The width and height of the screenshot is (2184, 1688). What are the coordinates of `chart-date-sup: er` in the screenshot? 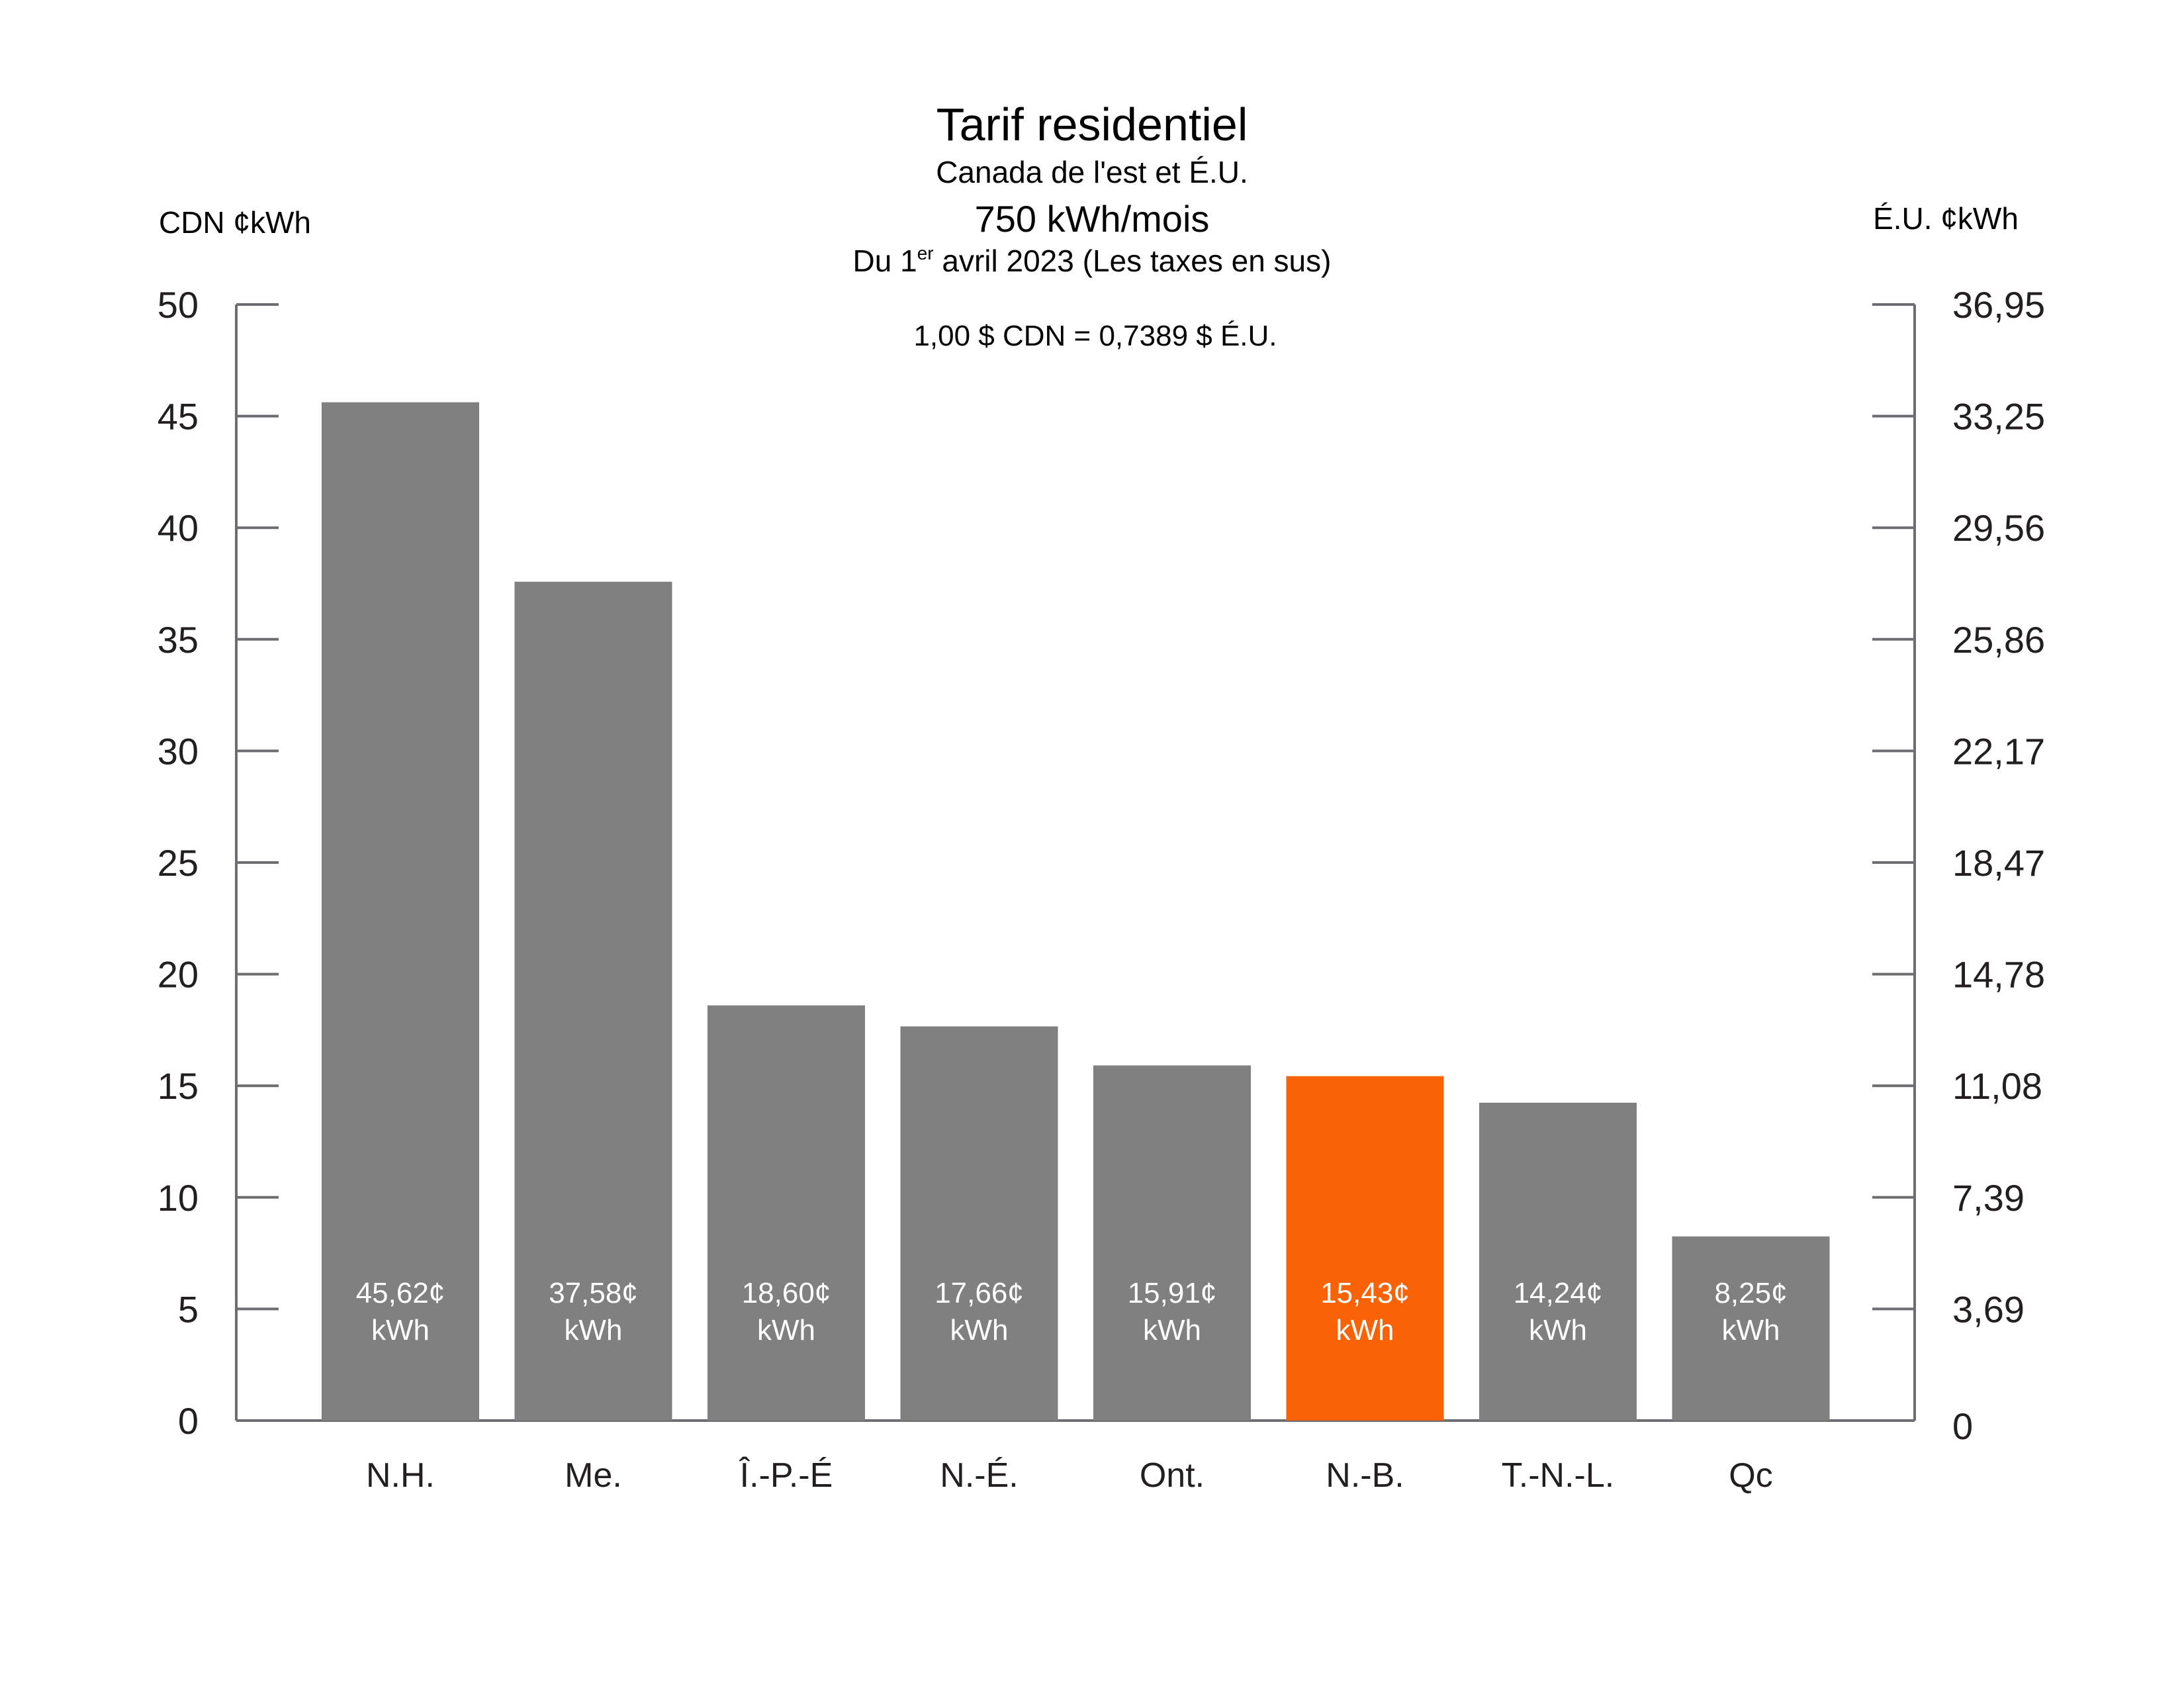 It's located at (926, 253).